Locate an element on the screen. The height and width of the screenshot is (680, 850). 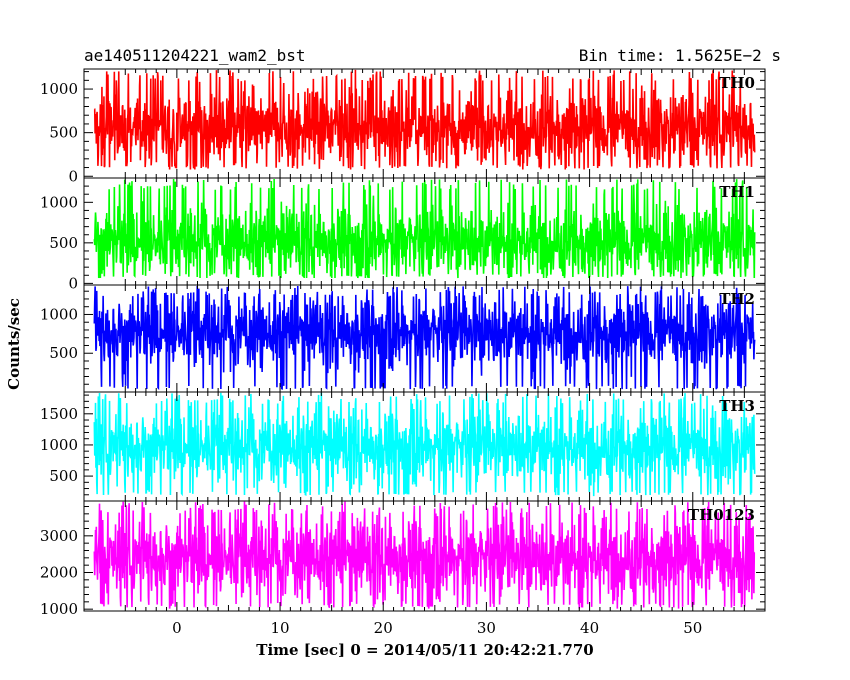
panel-th0123: 1000 2000 3000 TH0123 is located at coordinates (403, 559).